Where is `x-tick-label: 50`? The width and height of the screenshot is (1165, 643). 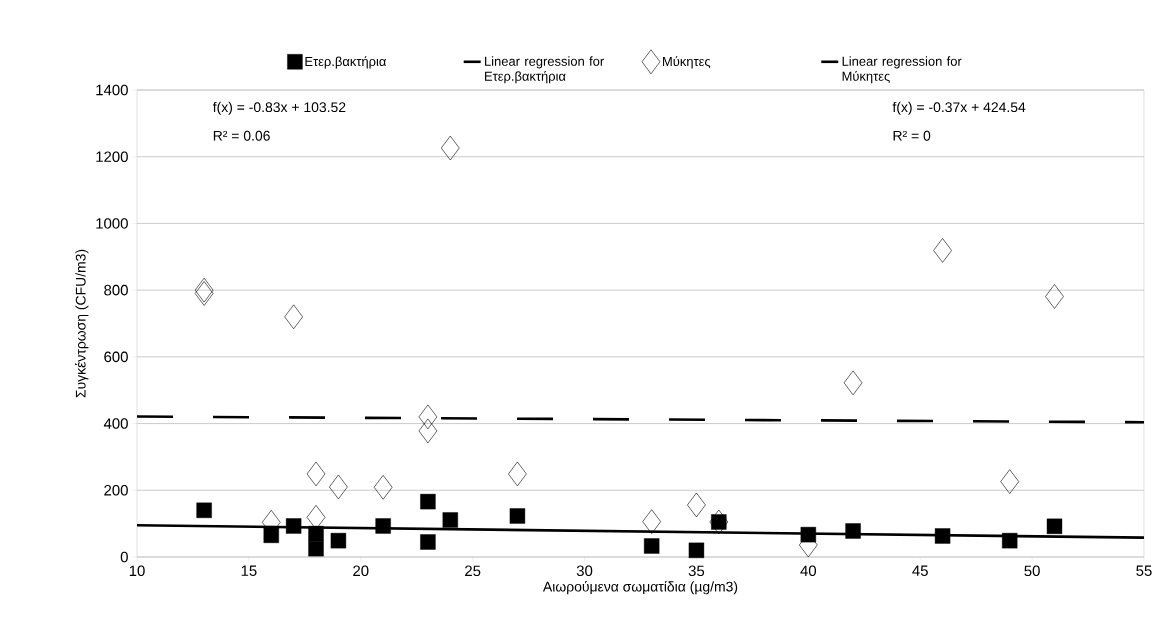 x-tick-label: 50 is located at coordinates (1032, 571).